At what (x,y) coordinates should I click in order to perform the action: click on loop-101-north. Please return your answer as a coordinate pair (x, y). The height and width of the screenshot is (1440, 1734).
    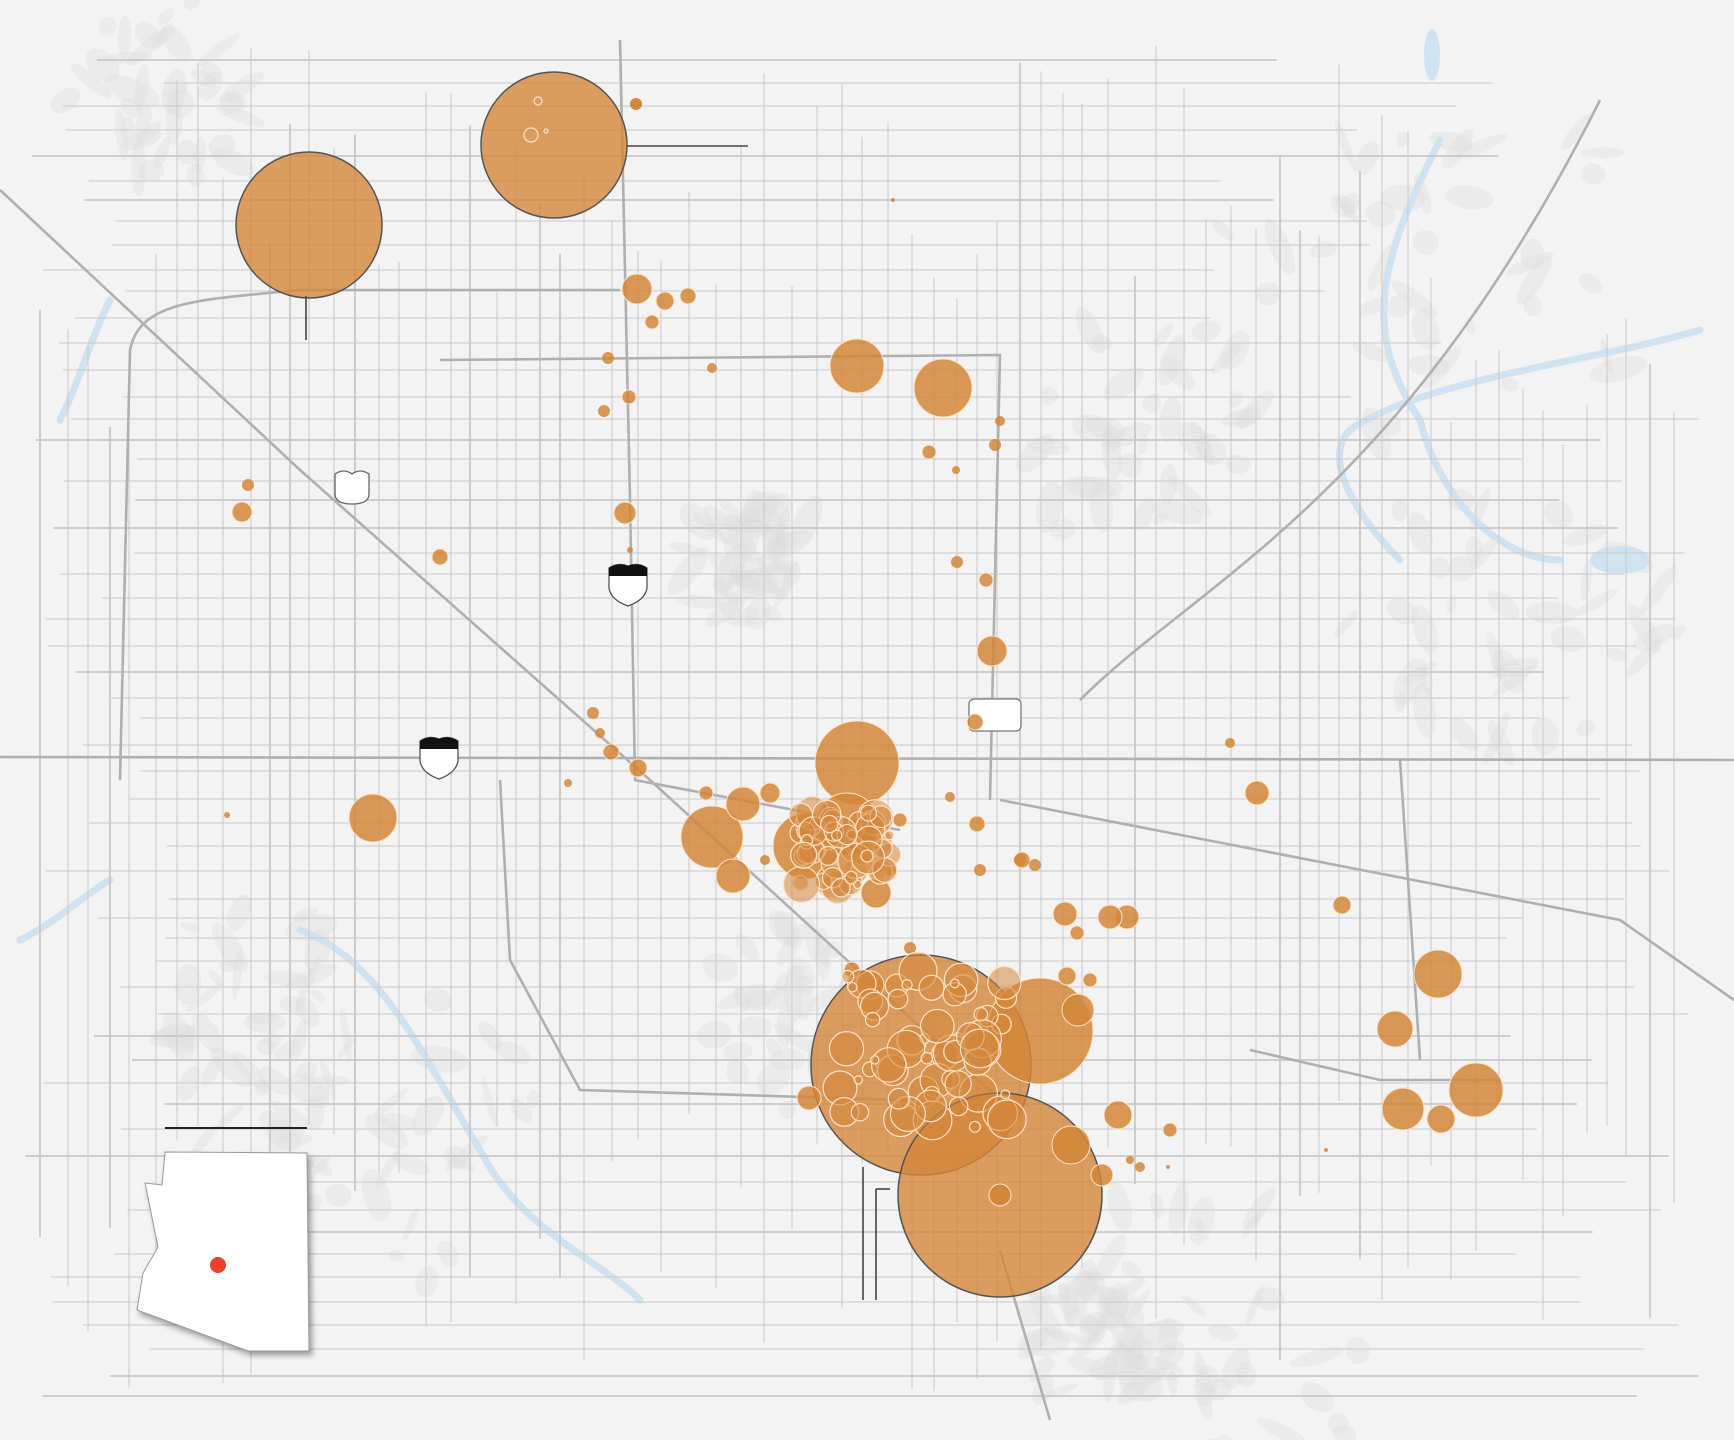
    Looking at the image, I should click on (374, 319).